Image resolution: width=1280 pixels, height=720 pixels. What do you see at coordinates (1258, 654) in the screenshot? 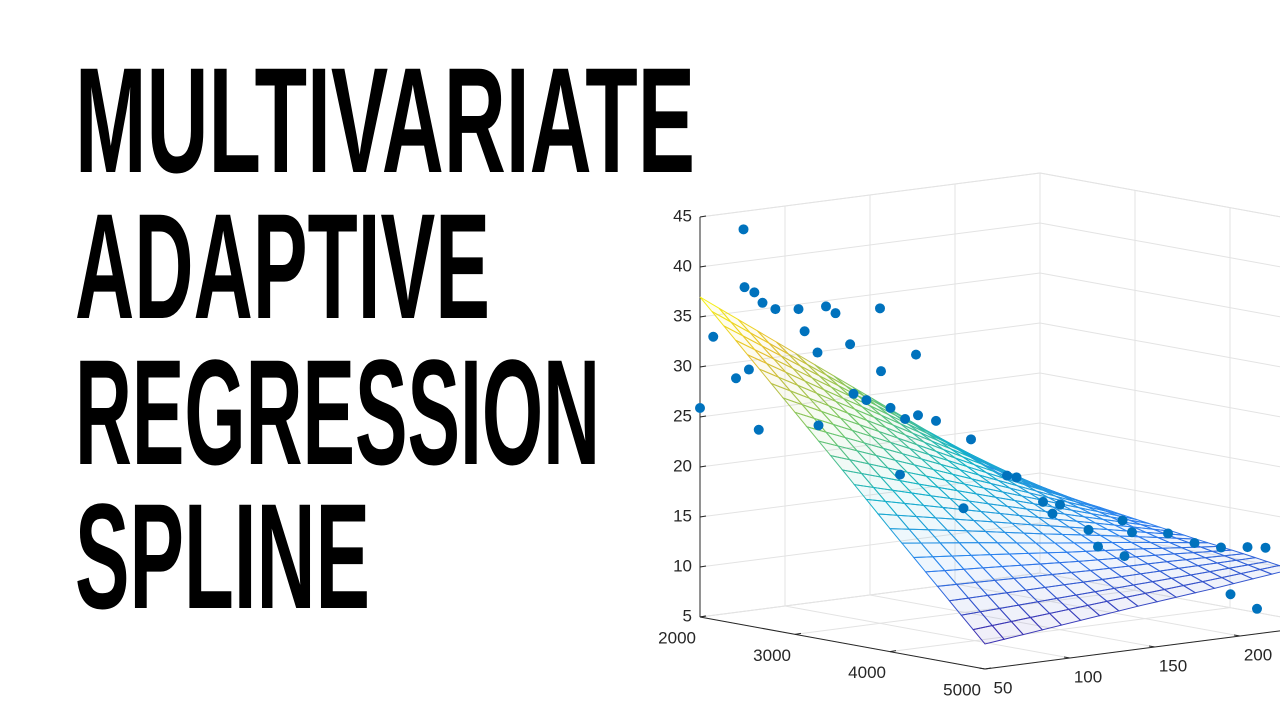
I see `y-tick-label: 200` at bounding box center [1258, 654].